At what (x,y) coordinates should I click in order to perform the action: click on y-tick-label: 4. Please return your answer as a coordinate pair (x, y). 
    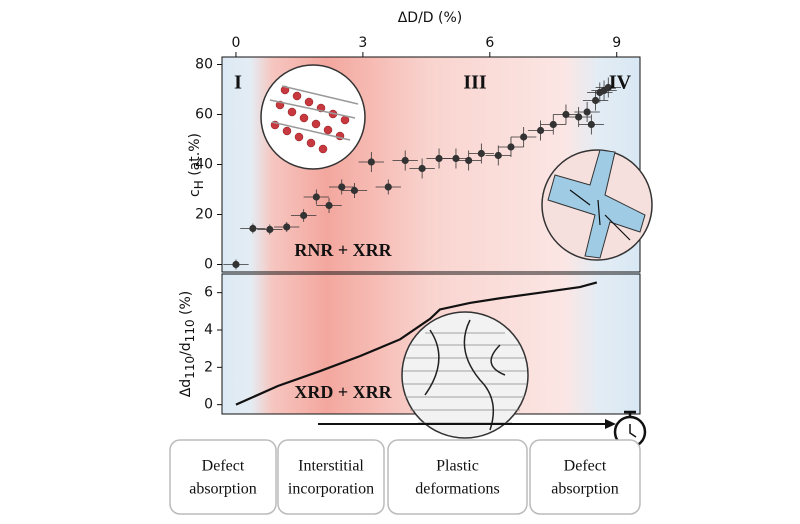
    Looking at the image, I should click on (208, 330).